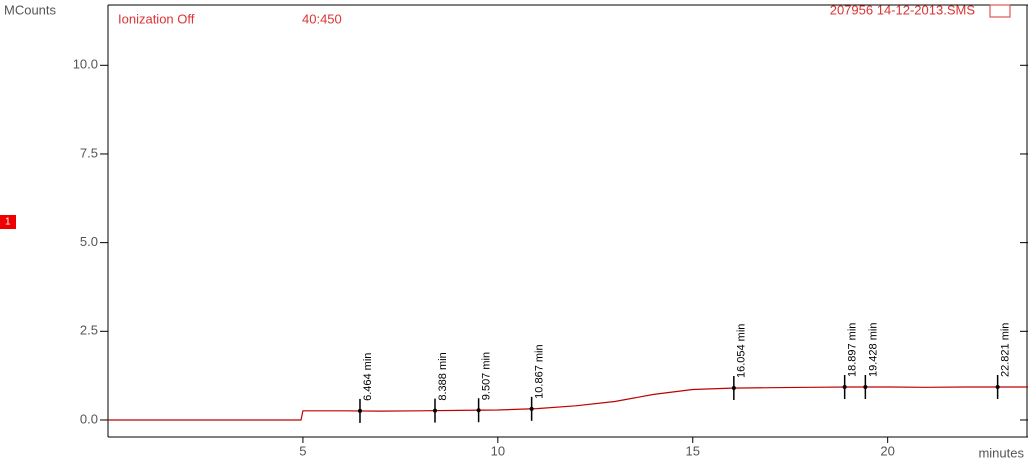 The height and width of the screenshot is (461, 1028). Describe the element at coordinates (322, 18) in the screenshot. I see `mass-range: 40:450` at that location.